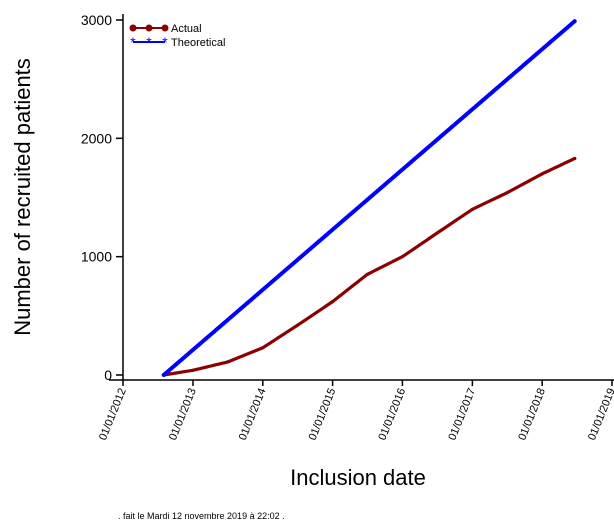 Image resolution: width=614 pixels, height=524 pixels. Describe the element at coordinates (462, 415) in the screenshot. I see `x-tick-label: 01/01/2017` at that location.